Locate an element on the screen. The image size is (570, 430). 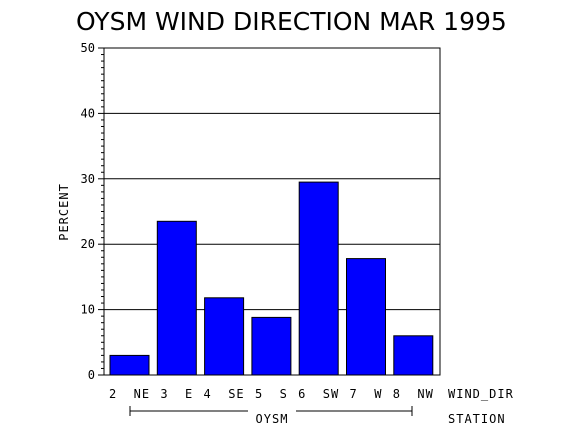
station-axis-label: STATION is located at coordinates (477, 419).